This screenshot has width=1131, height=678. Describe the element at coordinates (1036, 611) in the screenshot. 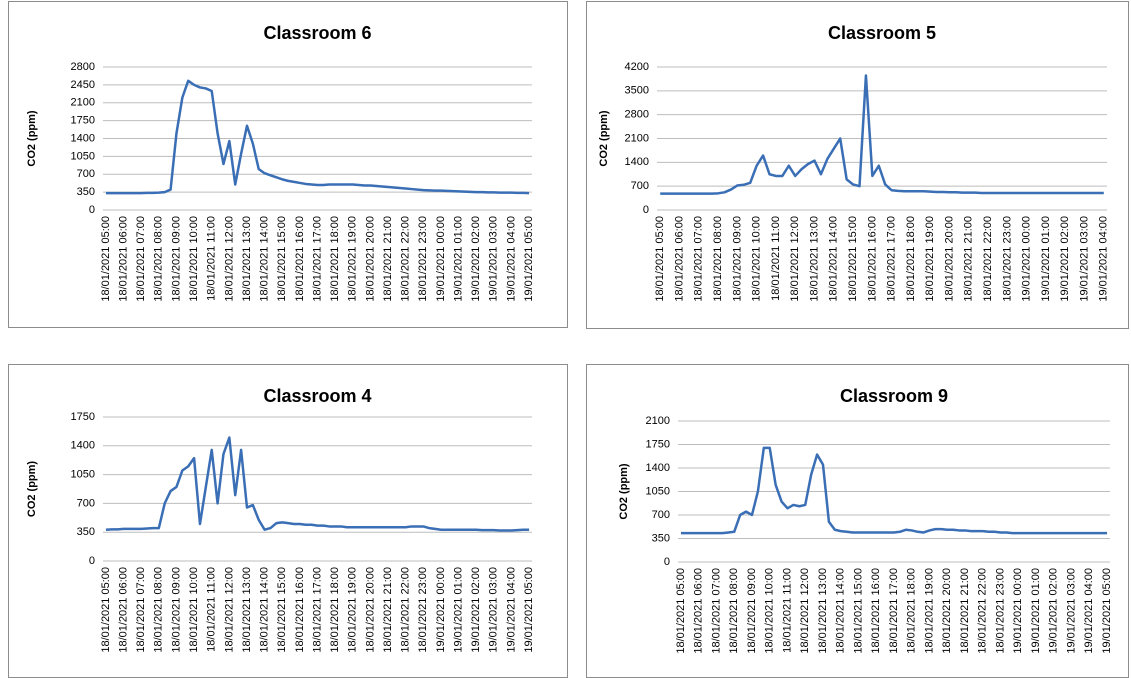

I see `x-tick-label: 19/01/2021 01:00` at that location.